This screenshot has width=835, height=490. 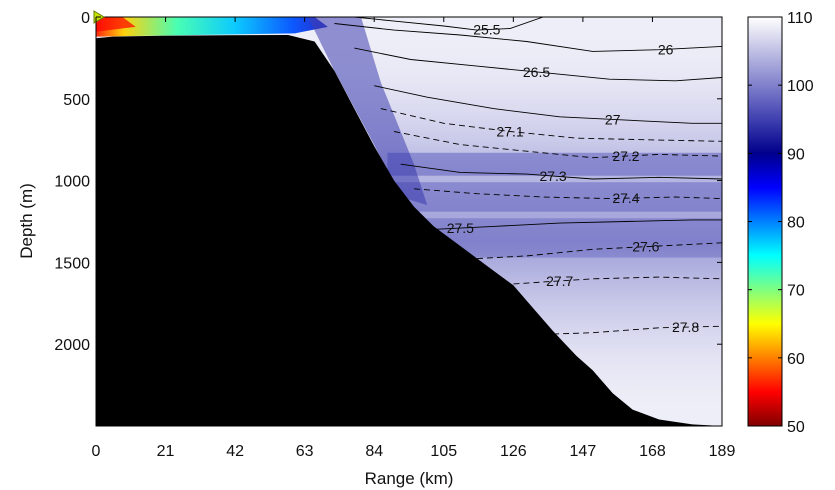 I want to click on field-source-hotspot, so click(x=116, y=24).